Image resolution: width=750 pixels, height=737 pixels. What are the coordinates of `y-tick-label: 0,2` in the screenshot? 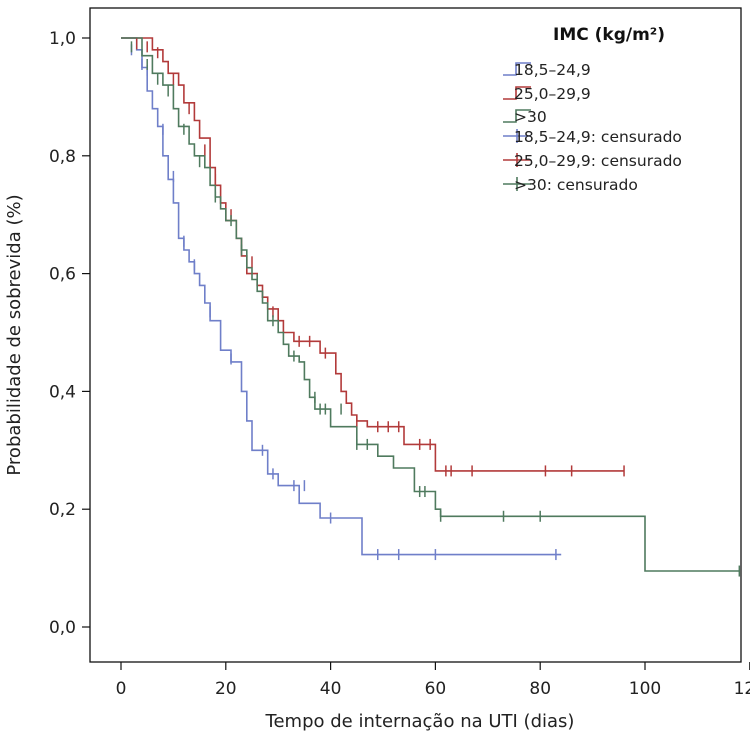 It's located at (62, 510).